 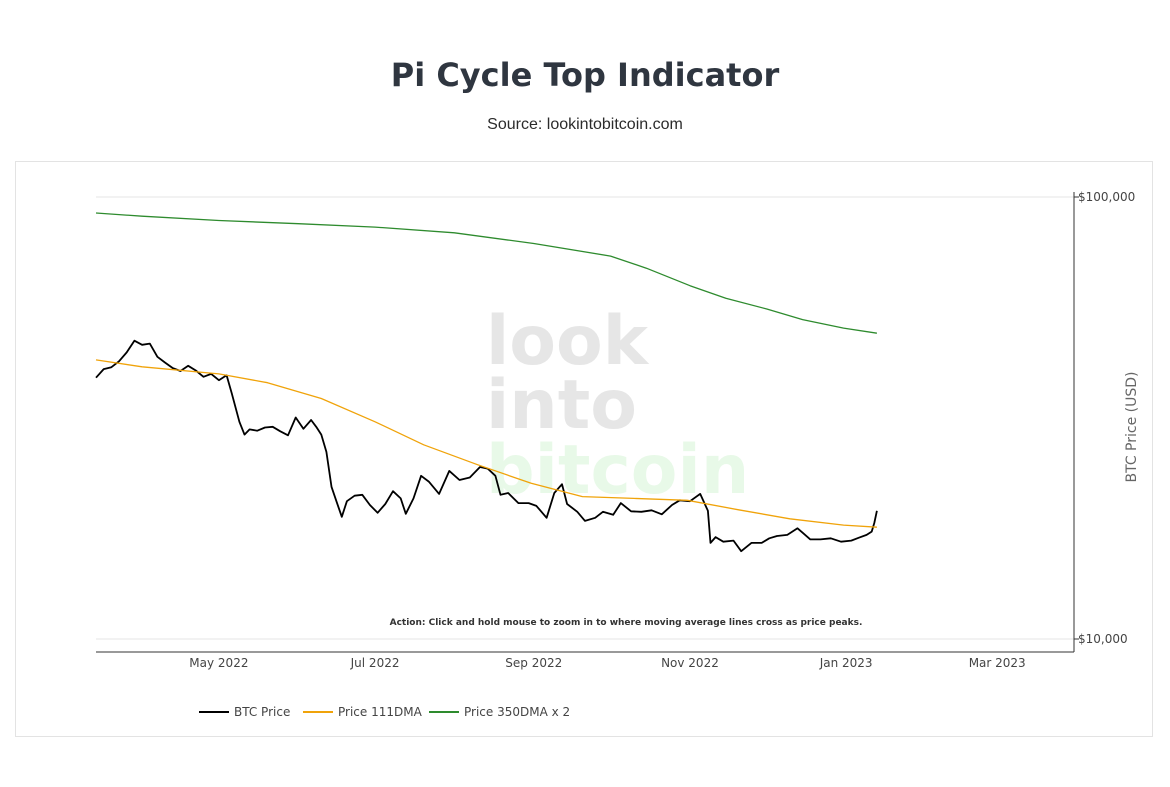 I want to click on y-tick-label: $10,000, so click(x=1103, y=639).